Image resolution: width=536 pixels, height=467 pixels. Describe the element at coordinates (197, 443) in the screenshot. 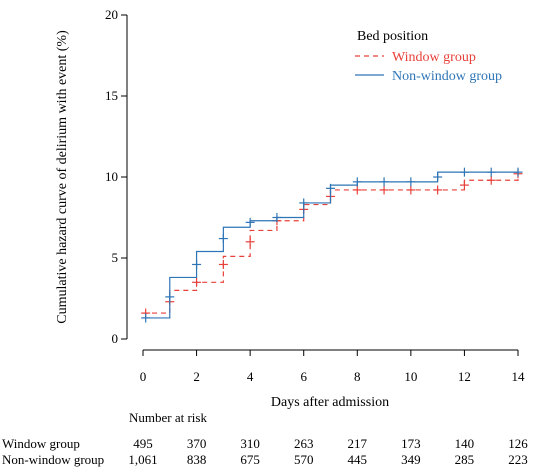

I see `risk-cell: 370` at that location.